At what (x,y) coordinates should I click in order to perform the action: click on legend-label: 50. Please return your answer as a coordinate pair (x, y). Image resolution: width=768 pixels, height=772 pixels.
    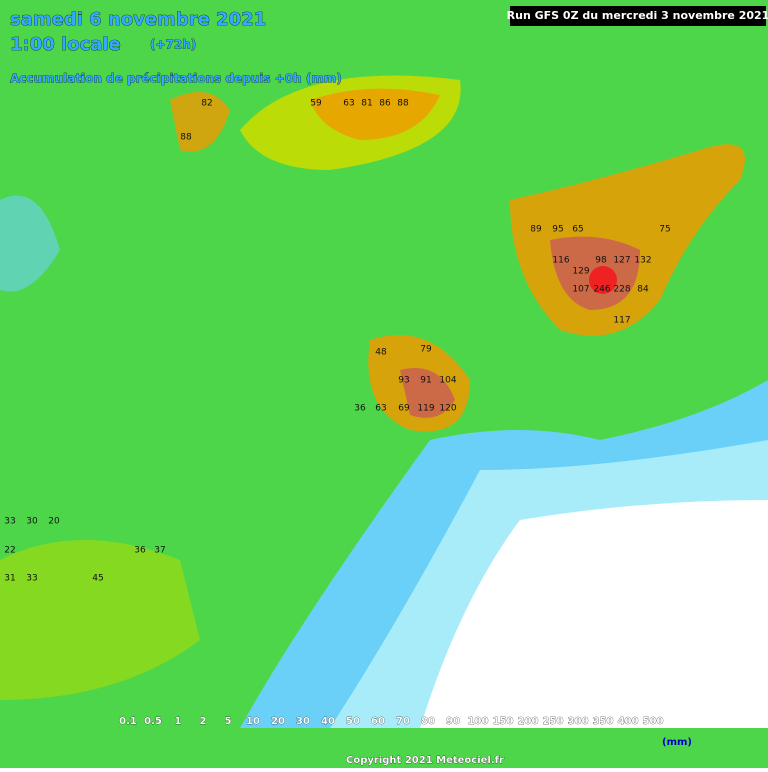
    Looking at the image, I should click on (353, 721).